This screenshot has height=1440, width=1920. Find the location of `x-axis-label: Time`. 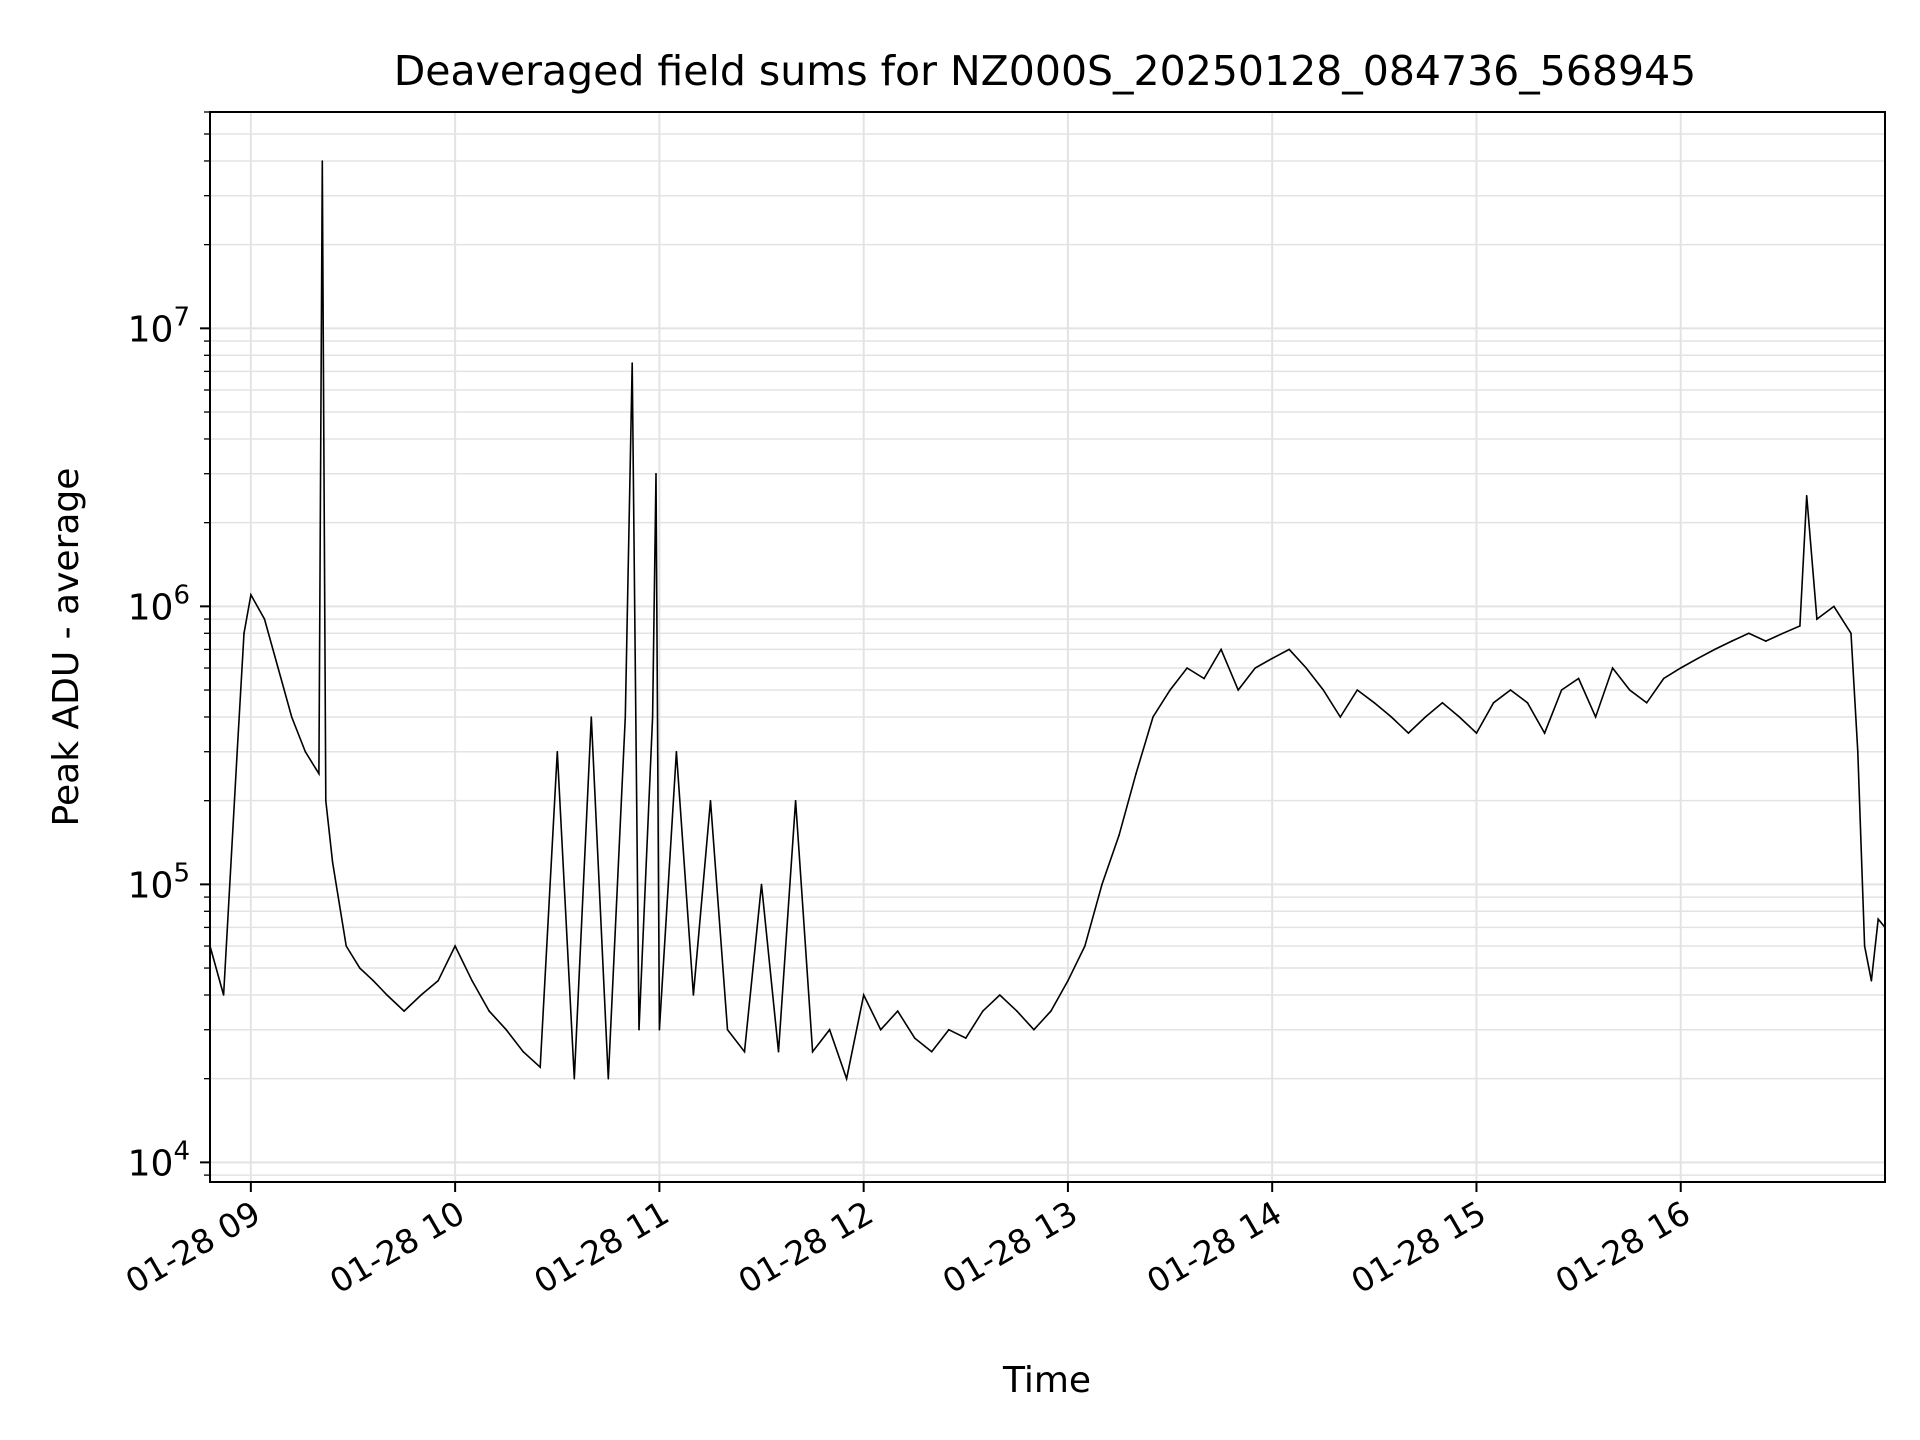

x-axis-label: Time is located at coordinates (1046, 1380).